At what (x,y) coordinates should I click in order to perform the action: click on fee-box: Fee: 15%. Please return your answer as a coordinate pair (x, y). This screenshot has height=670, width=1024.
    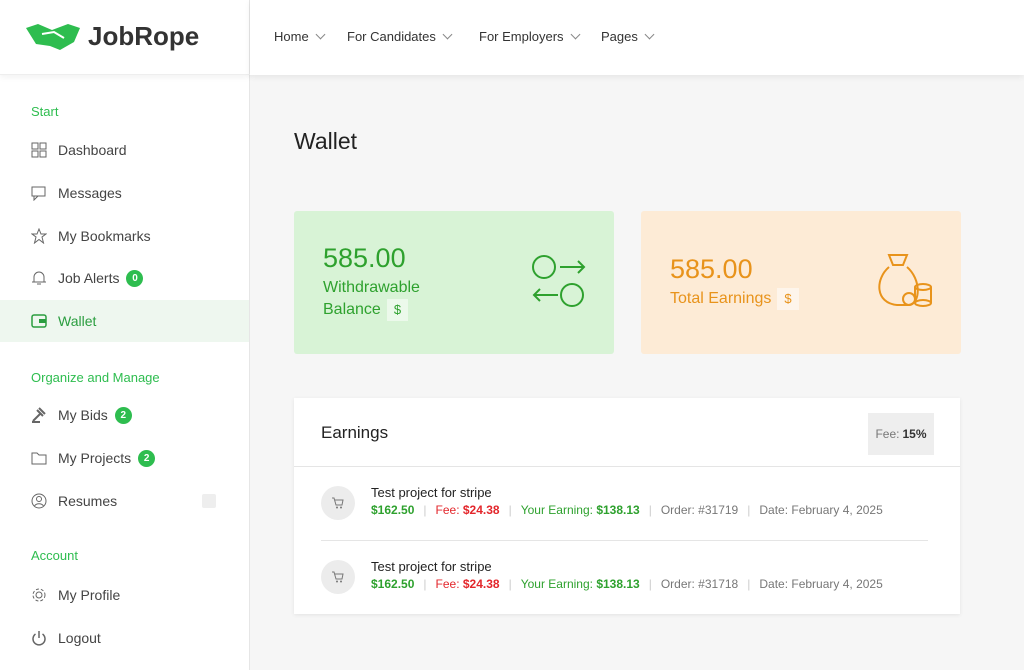
    Looking at the image, I should click on (901, 434).